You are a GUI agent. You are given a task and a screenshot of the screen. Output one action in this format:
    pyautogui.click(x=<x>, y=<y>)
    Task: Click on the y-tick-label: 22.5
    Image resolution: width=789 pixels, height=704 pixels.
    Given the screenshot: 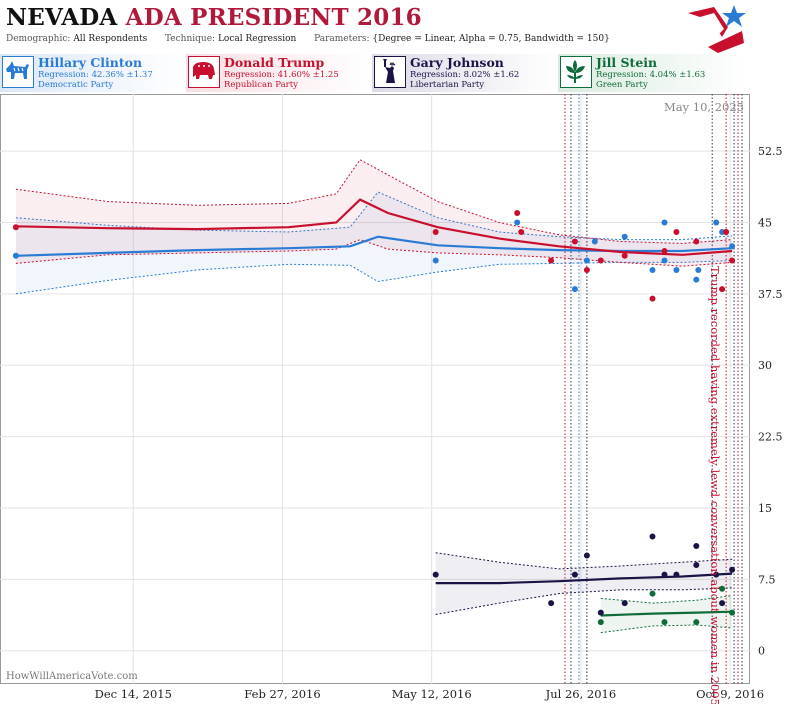 What is the action you would take?
    pyautogui.click(x=770, y=437)
    